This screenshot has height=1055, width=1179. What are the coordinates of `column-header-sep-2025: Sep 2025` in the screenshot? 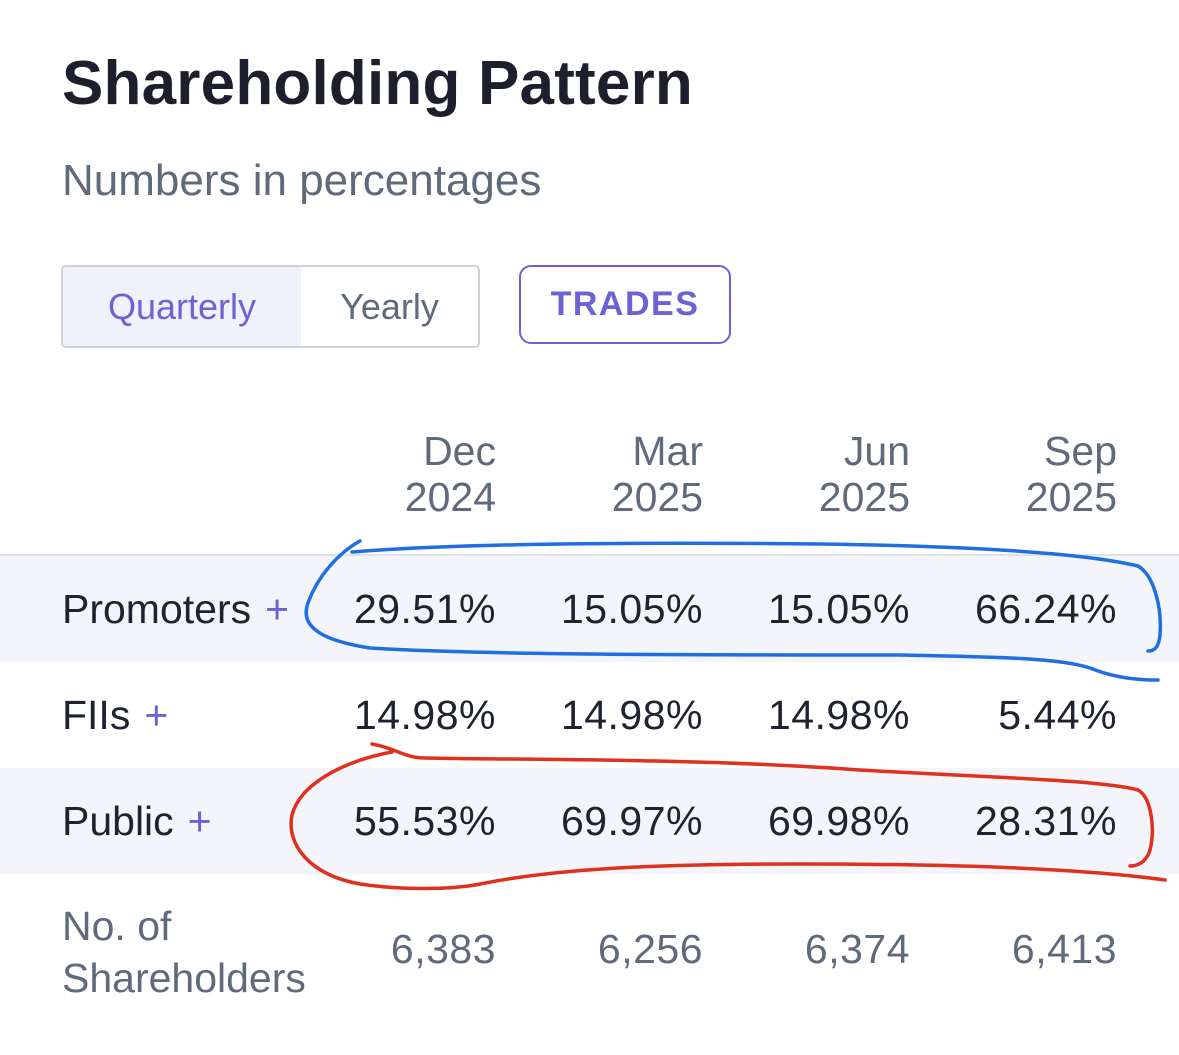 It's located at (1017, 474).